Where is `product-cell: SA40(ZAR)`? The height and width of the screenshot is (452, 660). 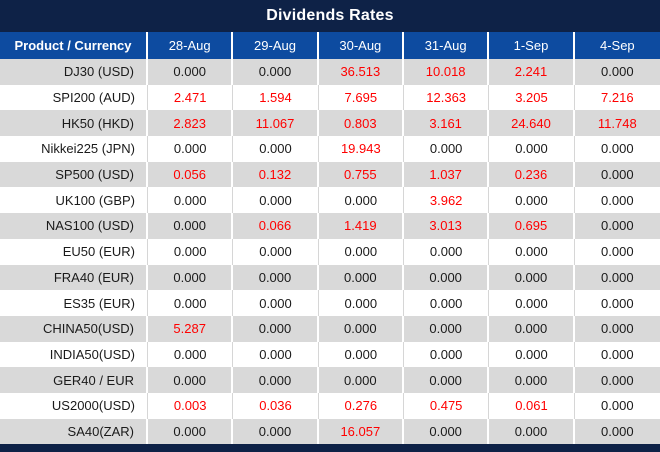 product-cell: SA40(ZAR) is located at coordinates (74, 431).